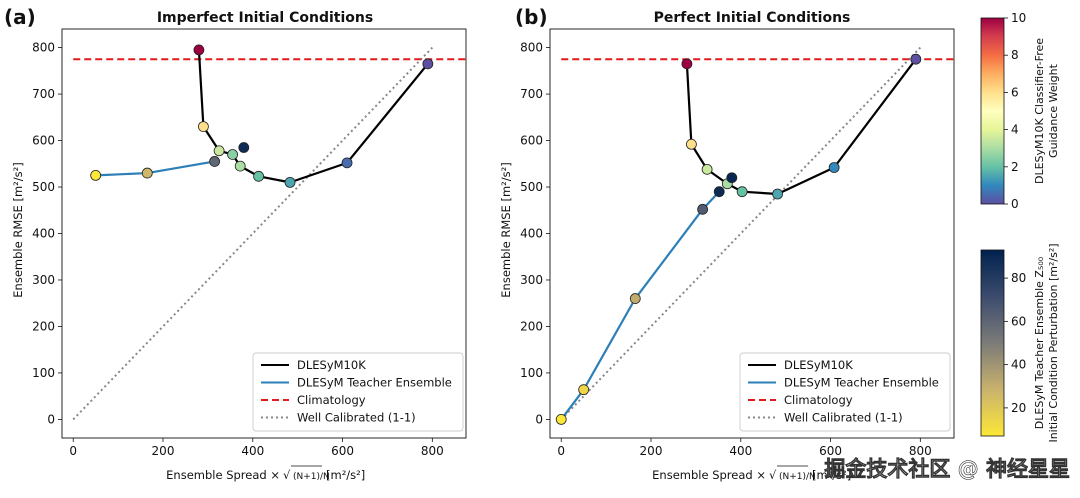 The height and width of the screenshot is (498, 1080). Describe the element at coordinates (797, 477) in the screenshot. I see `panel-b-xlabel-sqrt: (N+1)/N` at that location.